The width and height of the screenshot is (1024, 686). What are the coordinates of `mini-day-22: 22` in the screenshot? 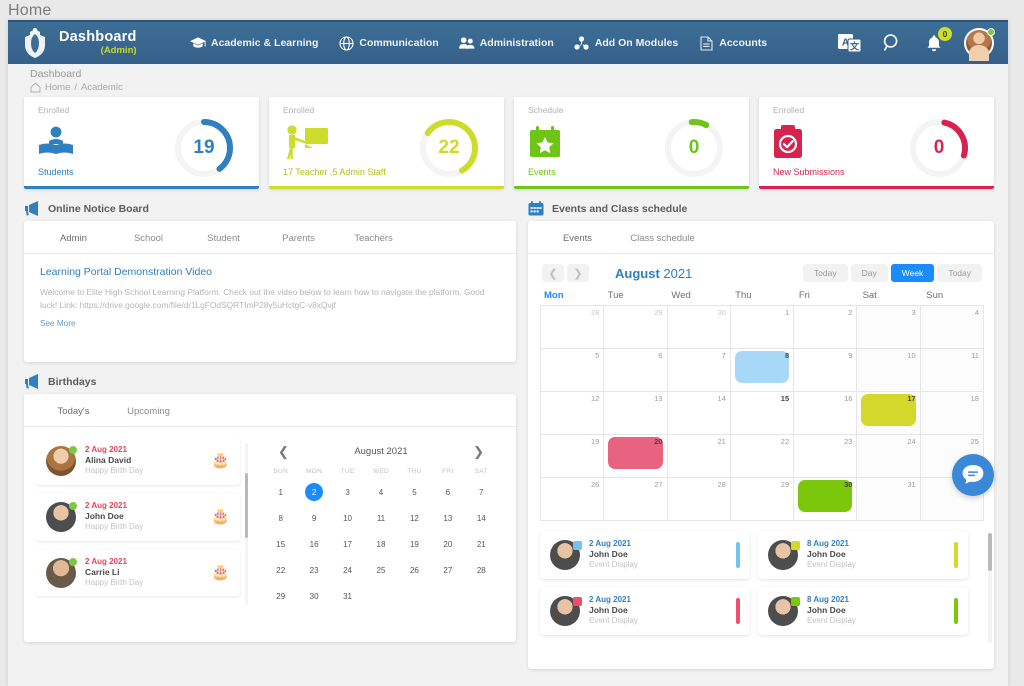 It's located at (281, 570).